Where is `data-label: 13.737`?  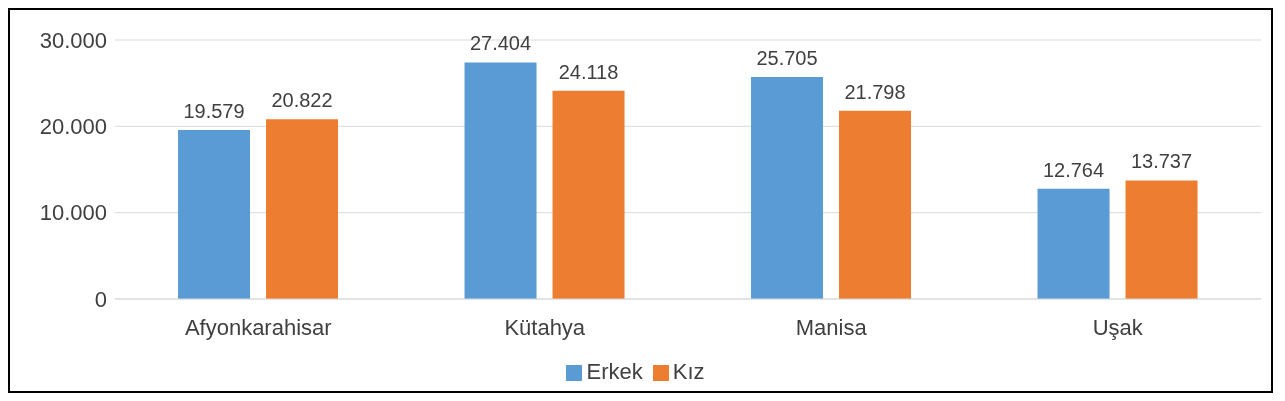 data-label: 13.737 is located at coordinates (1161, 161).